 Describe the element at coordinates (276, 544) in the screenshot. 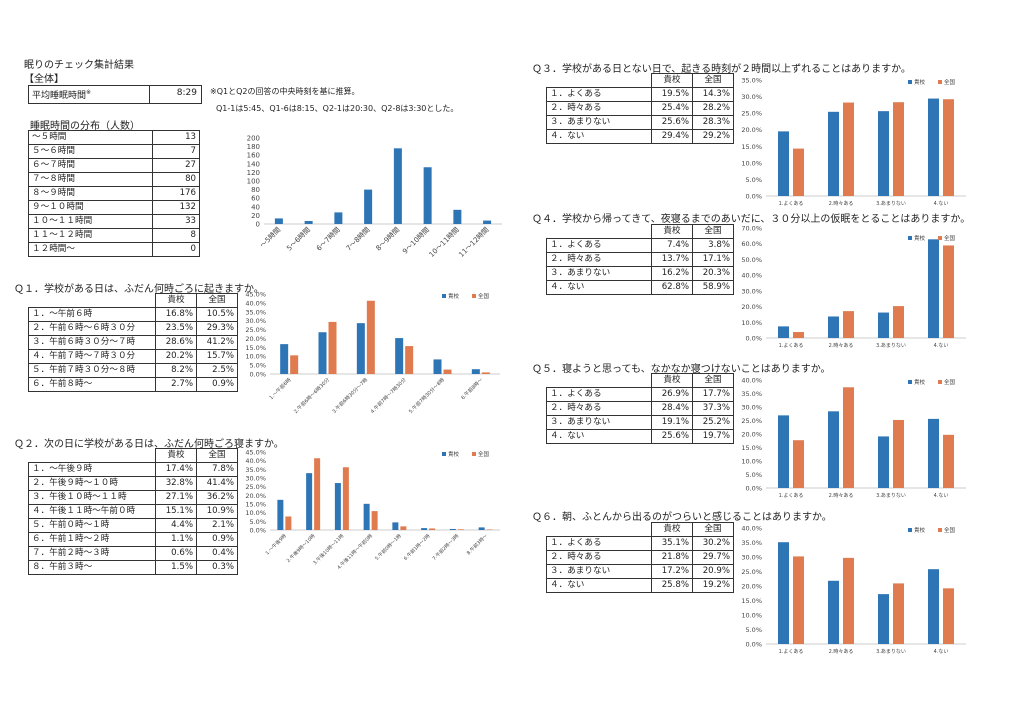

I see `x-tick-label: 1.～午後9時` at that location.